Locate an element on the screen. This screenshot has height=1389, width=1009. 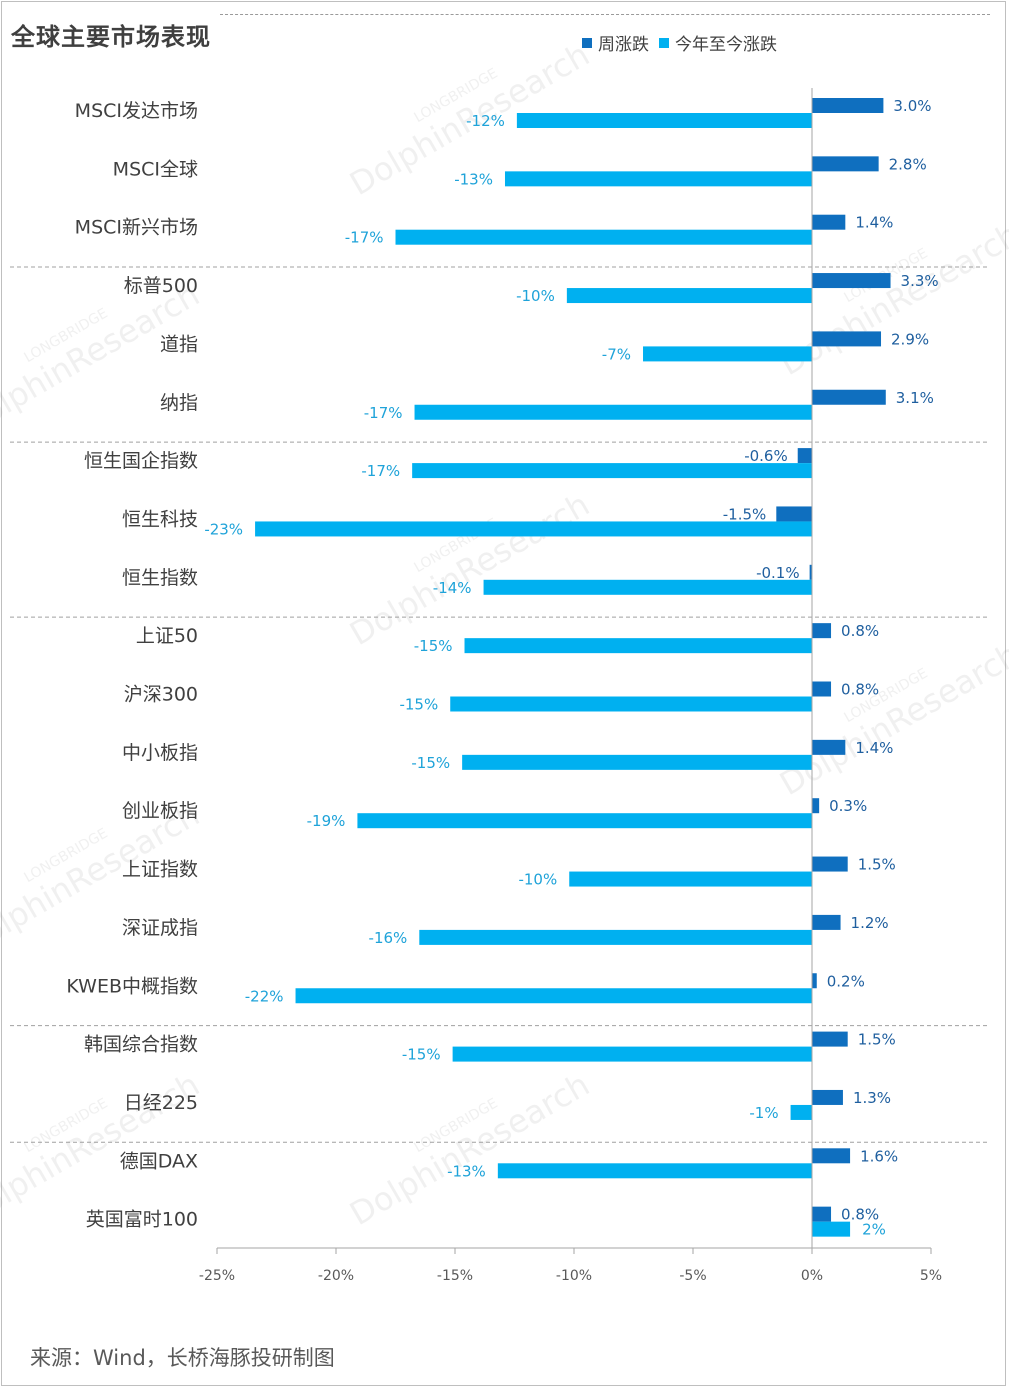
x-tick-label: 5% is located at coordinates (931, 1276).